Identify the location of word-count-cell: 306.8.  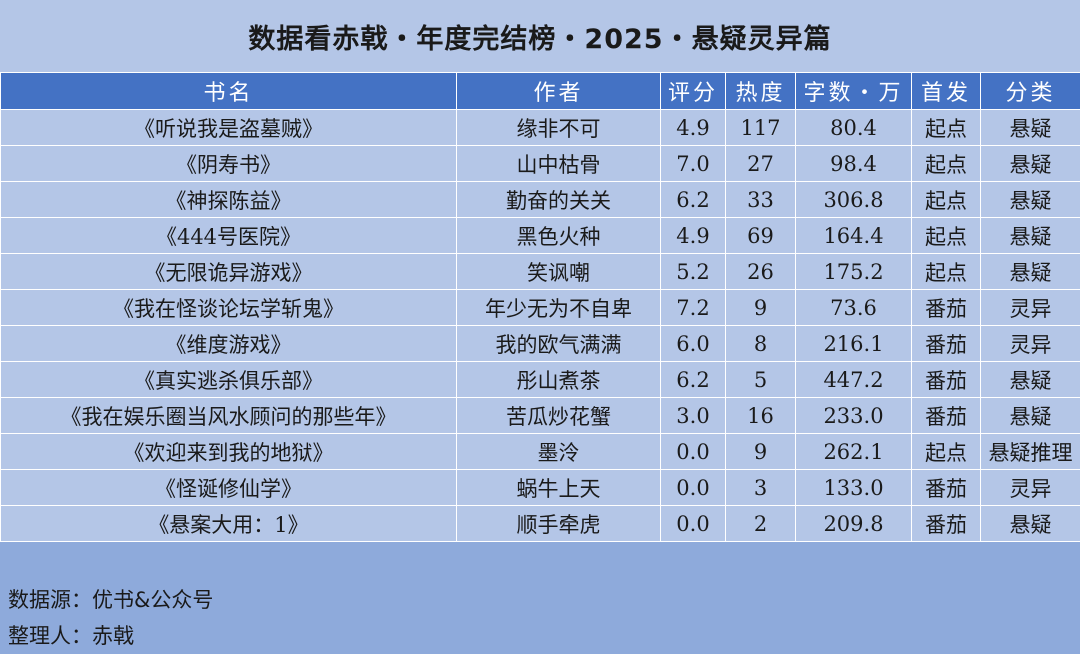
(854, 200).